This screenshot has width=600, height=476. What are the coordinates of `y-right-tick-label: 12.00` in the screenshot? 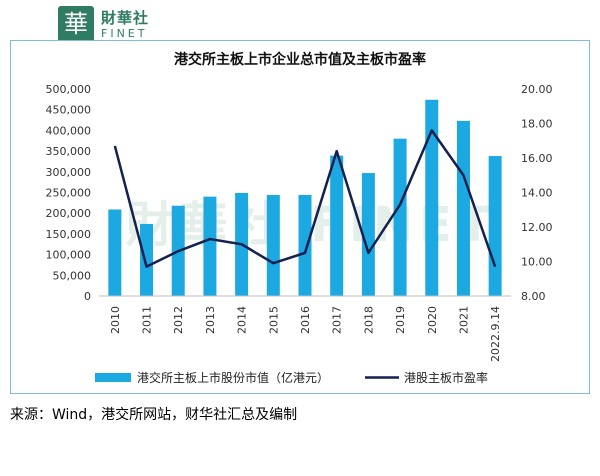 It's located at (537, 227).